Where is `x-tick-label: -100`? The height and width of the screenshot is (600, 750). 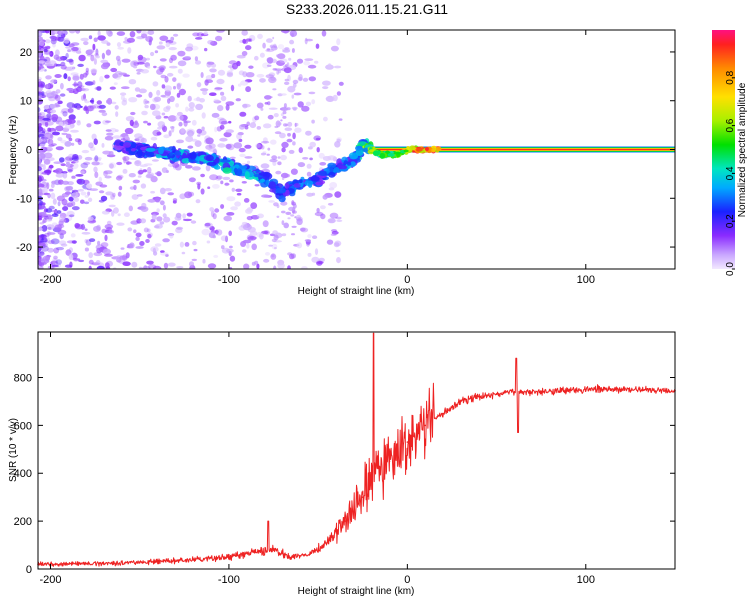
x-tick-label: -100 is located at coordinates (229, 280).